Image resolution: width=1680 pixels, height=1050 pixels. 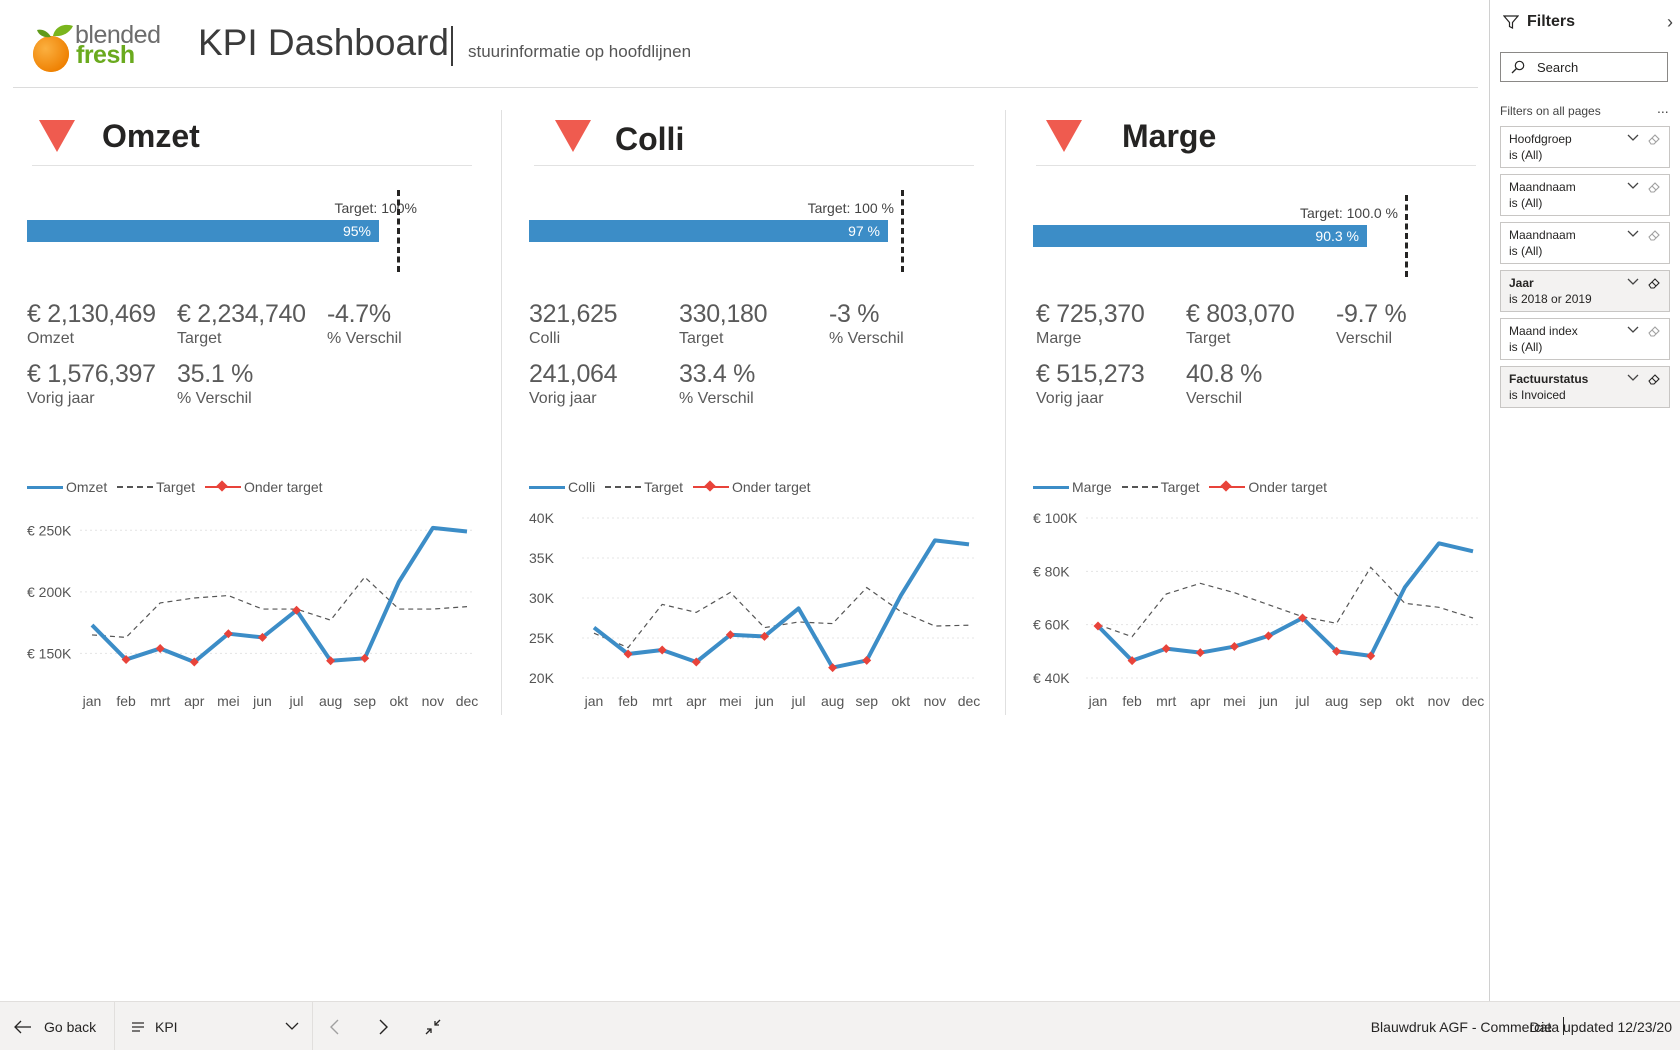 I want to click on filters-title: Filters, so click(x=1551, y=21).